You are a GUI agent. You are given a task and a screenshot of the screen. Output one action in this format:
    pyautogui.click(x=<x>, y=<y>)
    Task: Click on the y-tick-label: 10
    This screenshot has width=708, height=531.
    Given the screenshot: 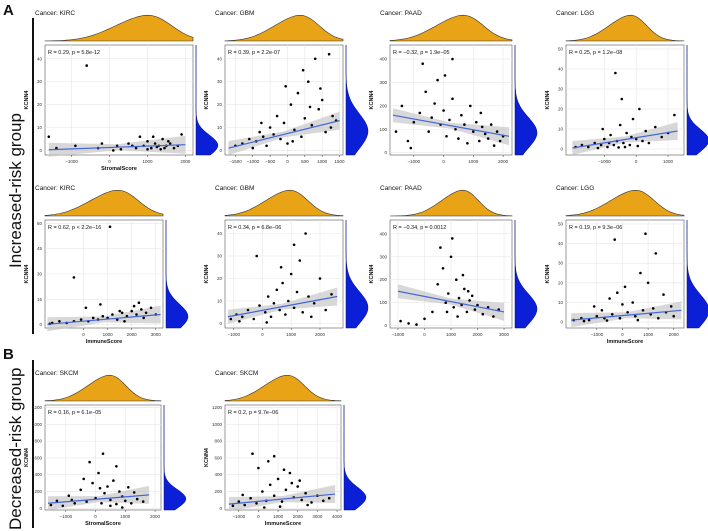 What is the action you would take?
    pyautogui.click(x=220, y=301)
    